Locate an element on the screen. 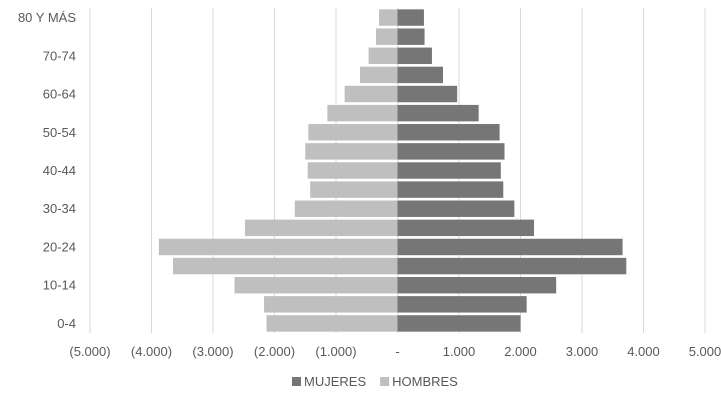 This screenshot has width=721, height=396. y-tick-label: 40-44 is located at coordinates (59, 170).